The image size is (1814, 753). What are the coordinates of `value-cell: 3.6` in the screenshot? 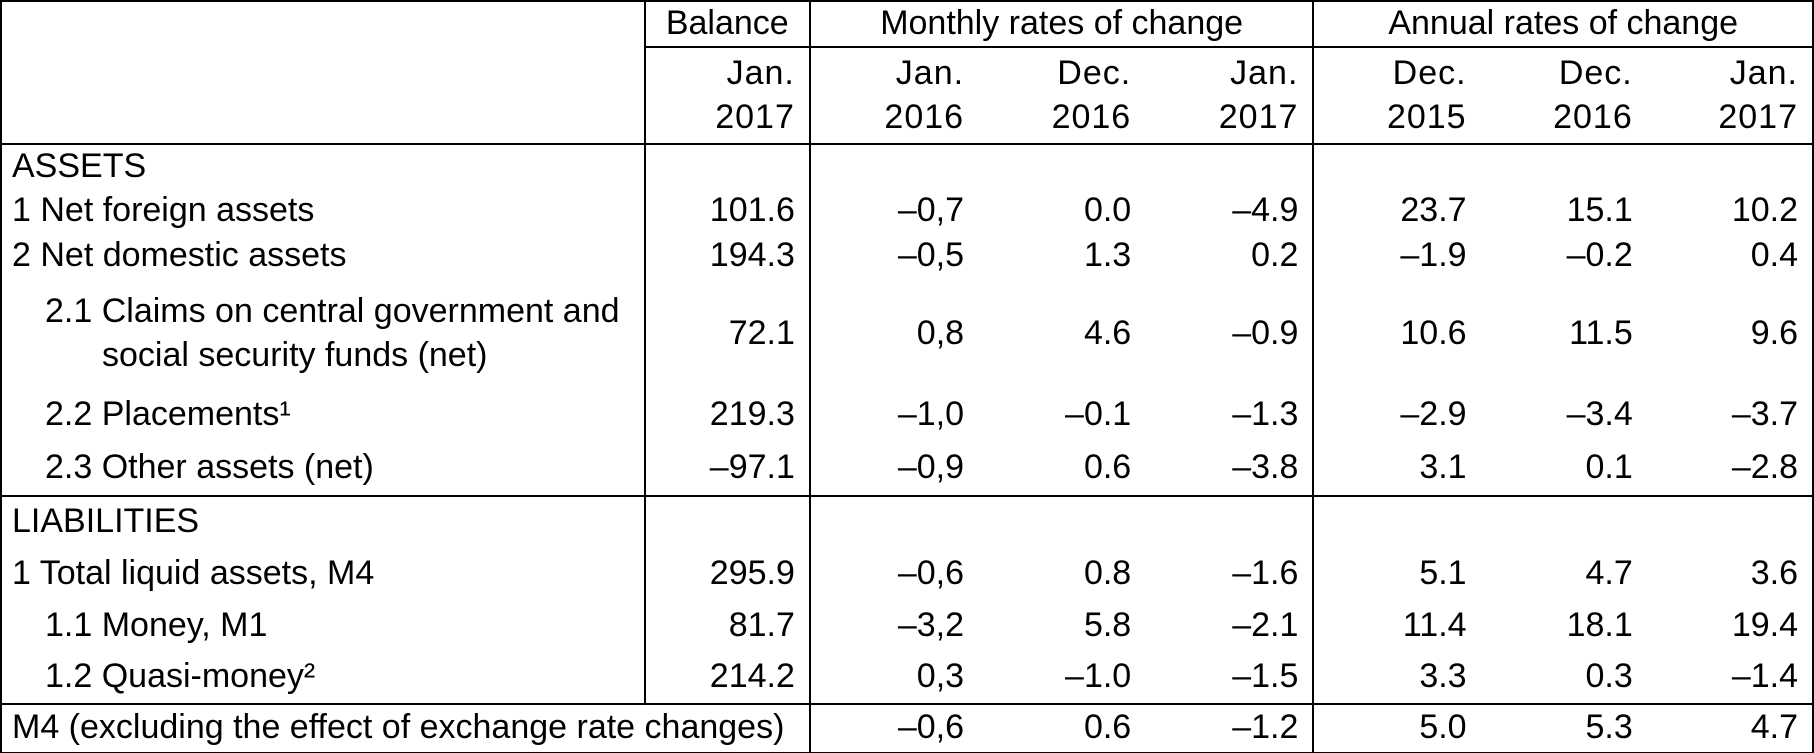 It's located at (1774, 572).